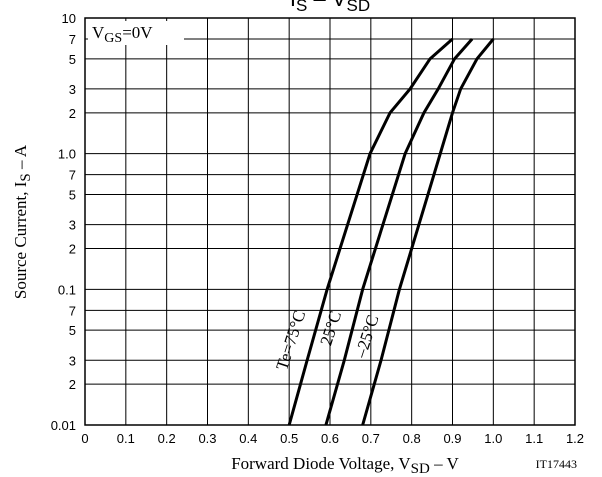 The width and height of the screenshot is (602, 477). I want to click on title-text: – V, so click(326, 5).